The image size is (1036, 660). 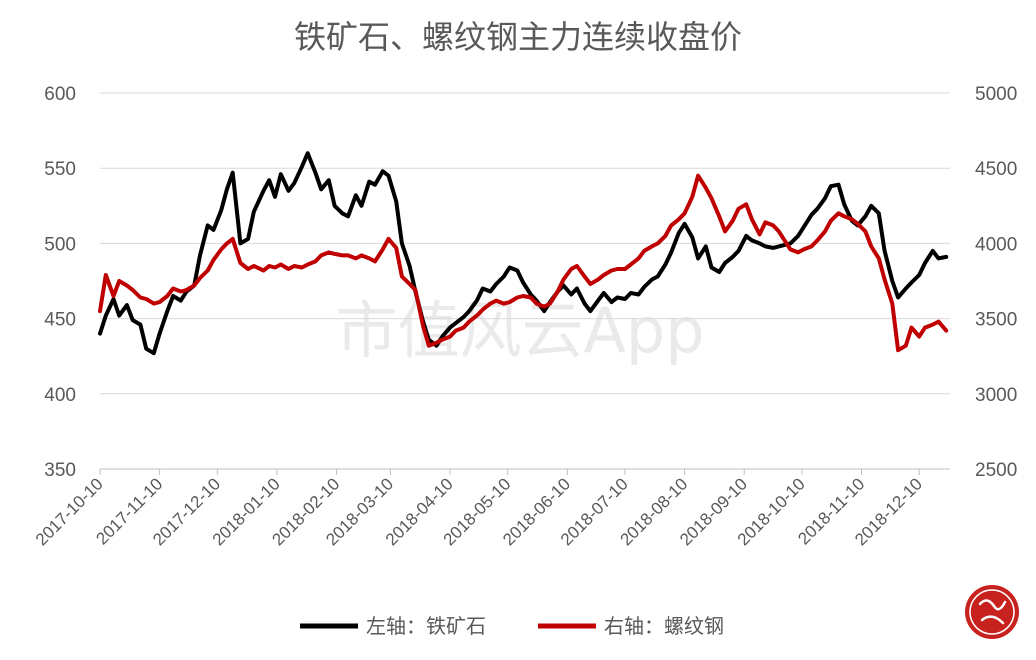 I want to click on right-axis-ticks: 2500 3000 3500 4000 4500 5000, so click(x=996, y=282).